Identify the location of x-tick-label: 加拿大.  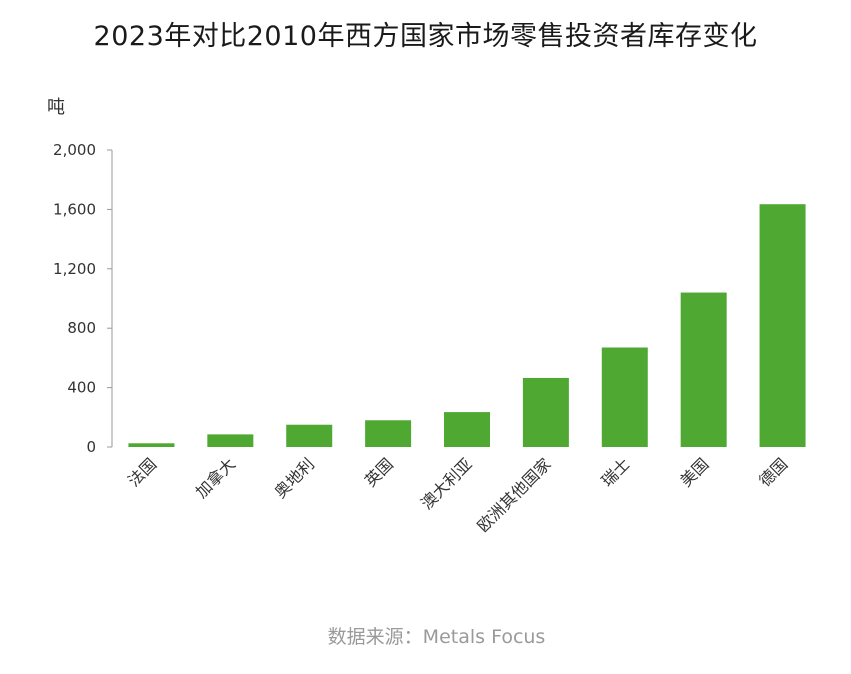
(215, 477).